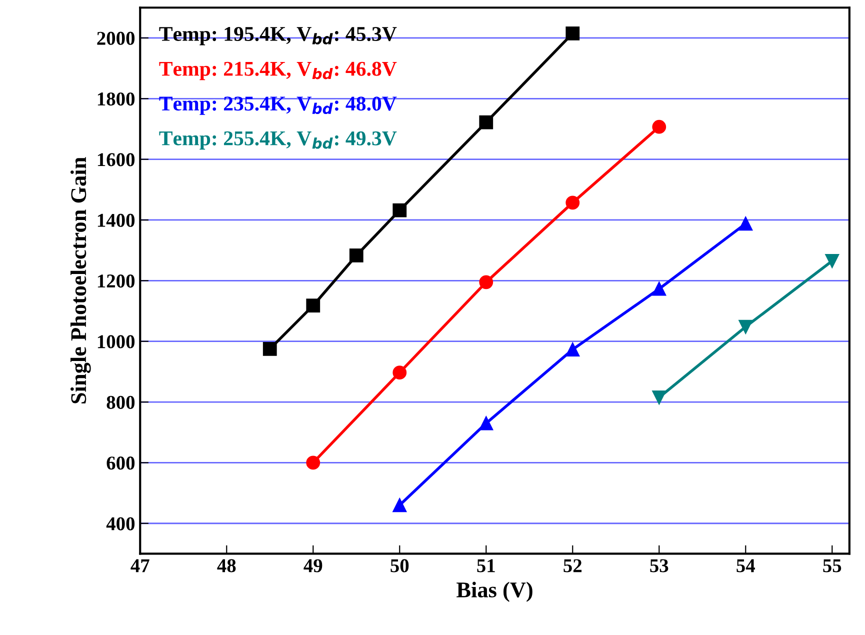 The image size is (865, 635). I want to click on y-tick-label: 400, so click(120, 523).